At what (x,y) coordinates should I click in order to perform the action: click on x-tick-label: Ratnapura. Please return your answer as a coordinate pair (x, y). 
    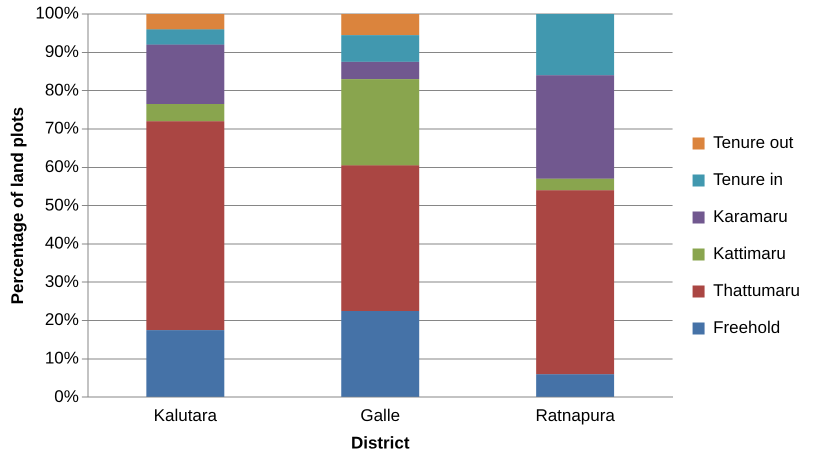
    Looking at the image, I should click on (575, 416).